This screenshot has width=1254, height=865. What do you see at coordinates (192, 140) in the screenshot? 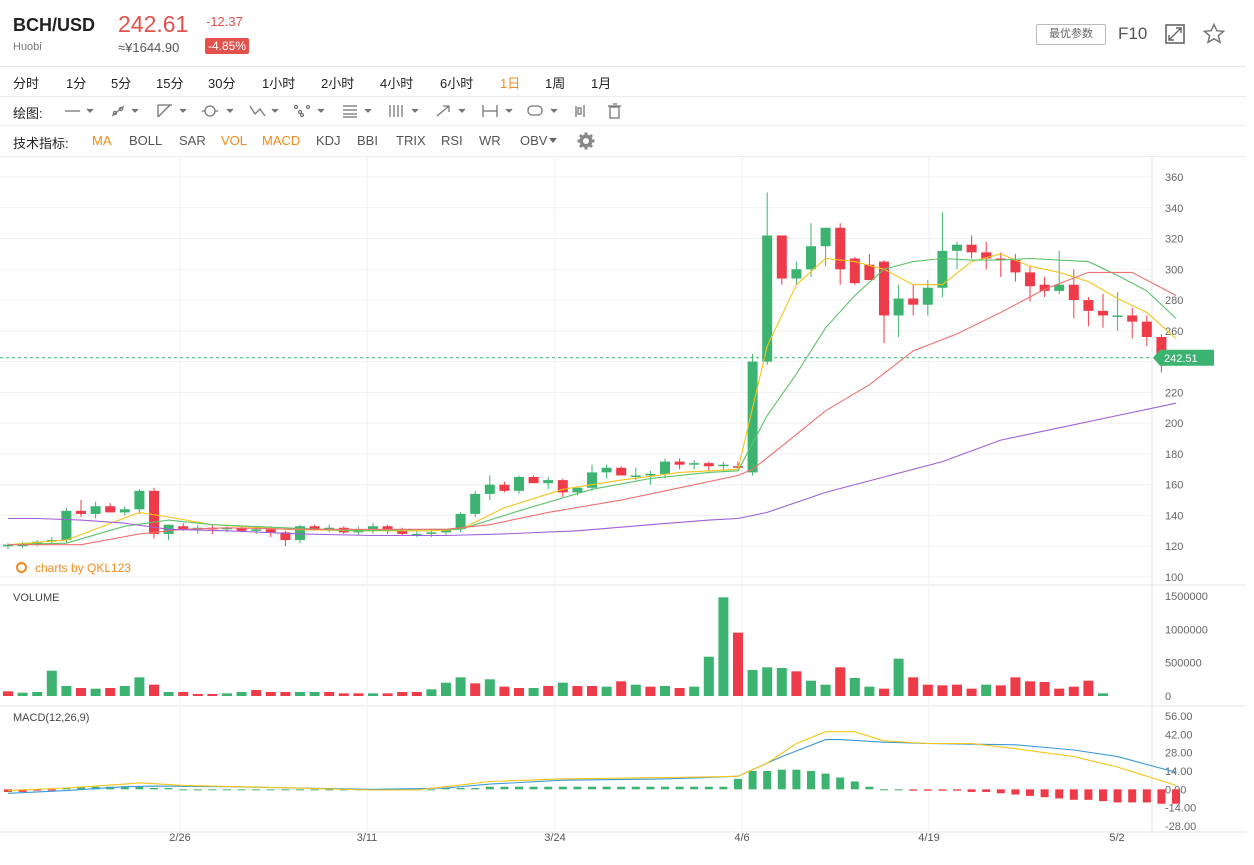
I see `indicator-sar: SAR` at bounding box center [192, 140].